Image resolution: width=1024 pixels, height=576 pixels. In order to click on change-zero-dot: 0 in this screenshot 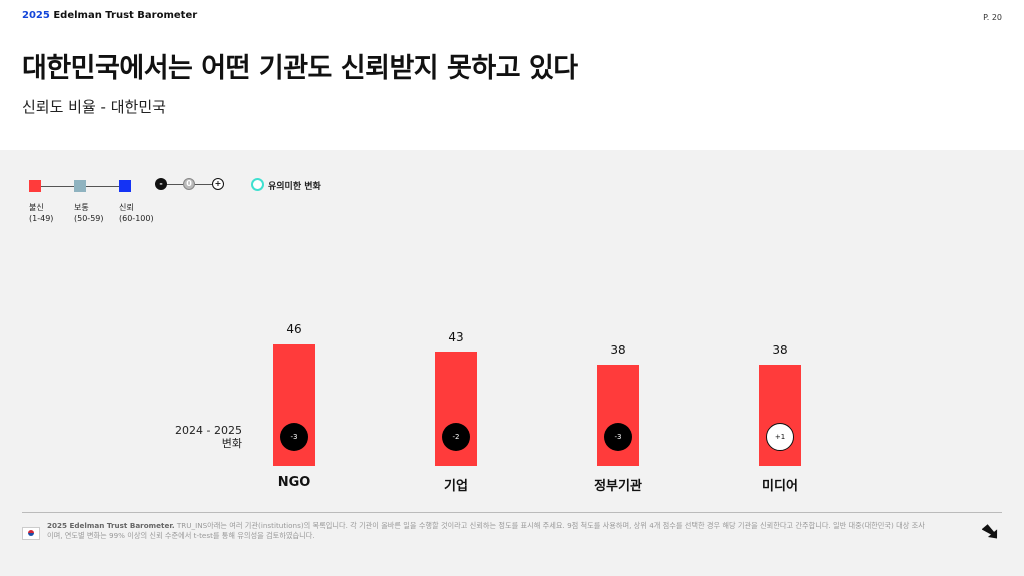, I will do `click(189, 184)`.